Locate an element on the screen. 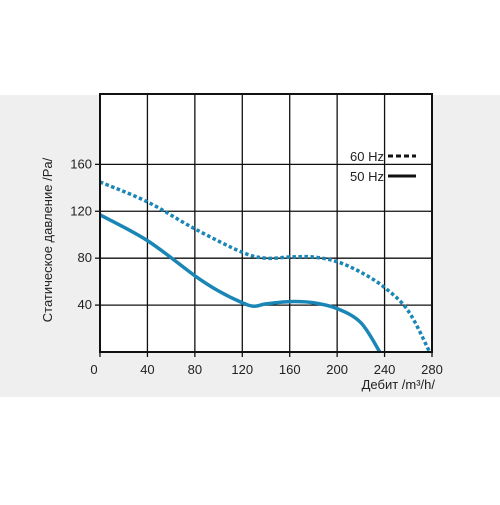  x-tick-label: 160 is located at coordinates (290, 369).